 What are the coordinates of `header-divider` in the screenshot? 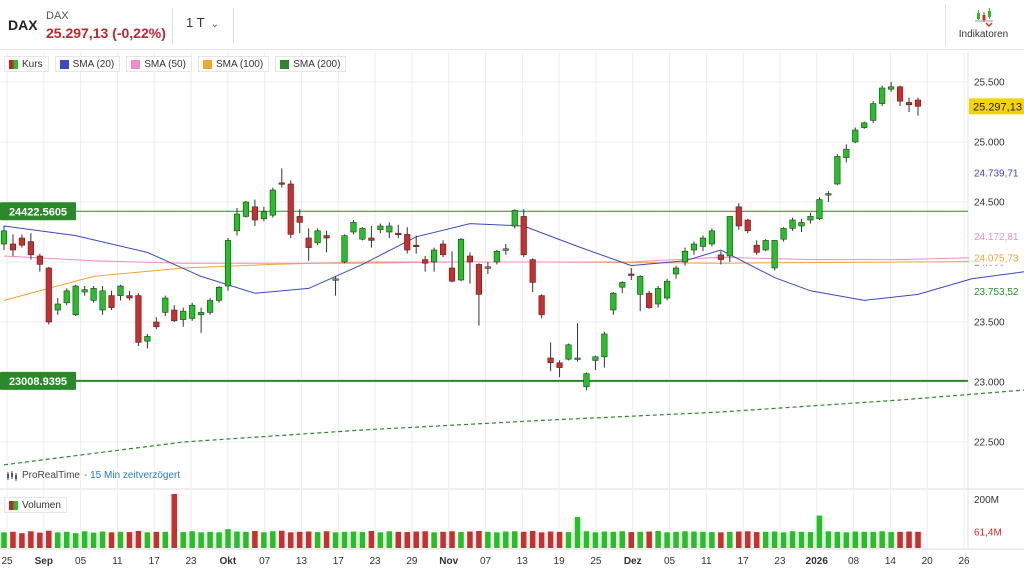 It's located at (172, 26).